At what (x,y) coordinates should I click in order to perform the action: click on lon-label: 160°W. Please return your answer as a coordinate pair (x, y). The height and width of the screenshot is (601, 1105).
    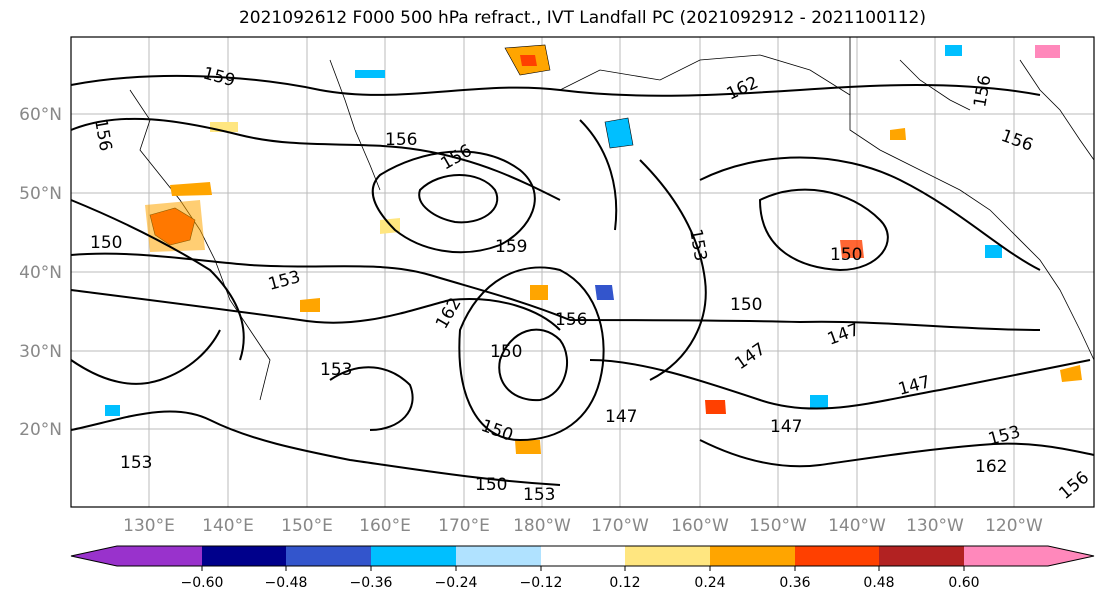
    Looking at the image, I should click on (700, 526).